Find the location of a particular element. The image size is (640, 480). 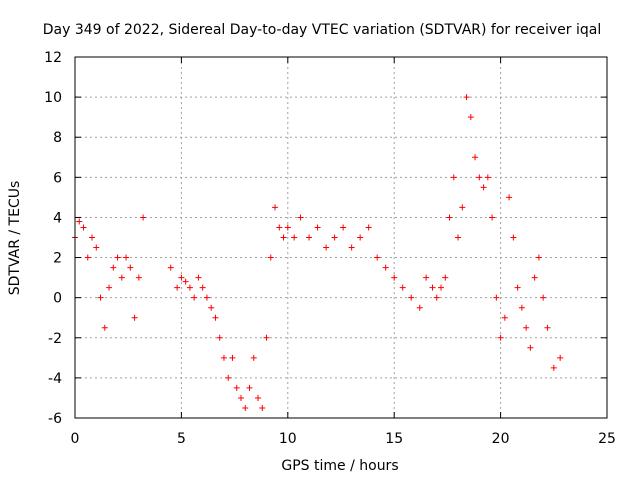

y-tick-label: -2 is located at coordinates (55, 339).